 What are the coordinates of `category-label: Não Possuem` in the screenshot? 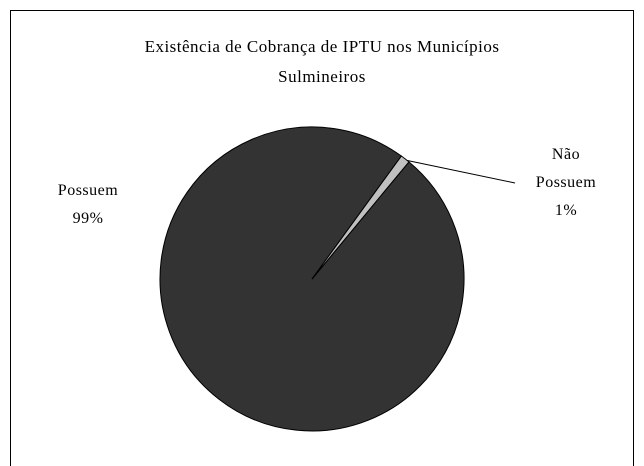 It's located at (566, 168).